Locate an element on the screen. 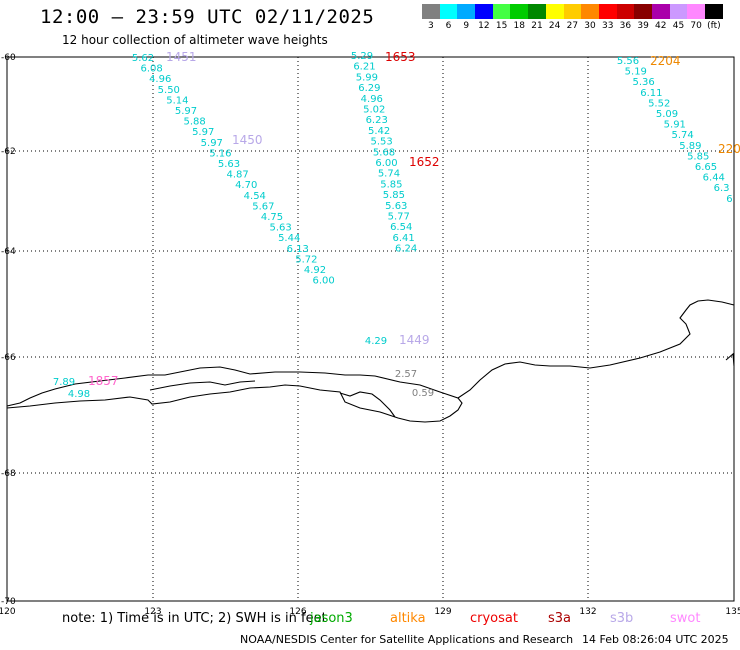 The width and height of the screenshot is (740, 650). wave-height-value: 4.96 is located at coordinates (160, 79).